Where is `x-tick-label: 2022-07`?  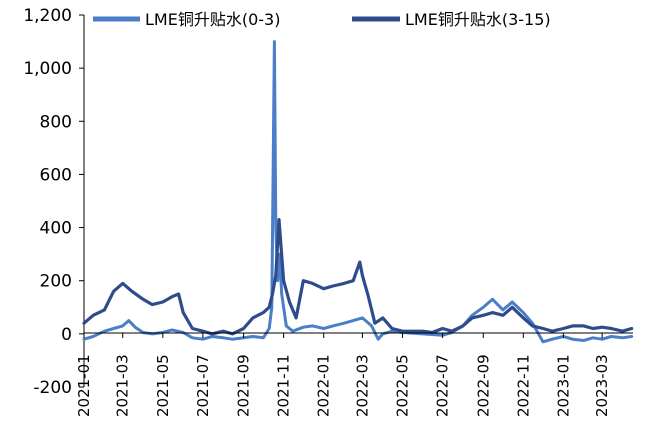 x-tick-label: 2022-07 is located at coordinates (443, 385).